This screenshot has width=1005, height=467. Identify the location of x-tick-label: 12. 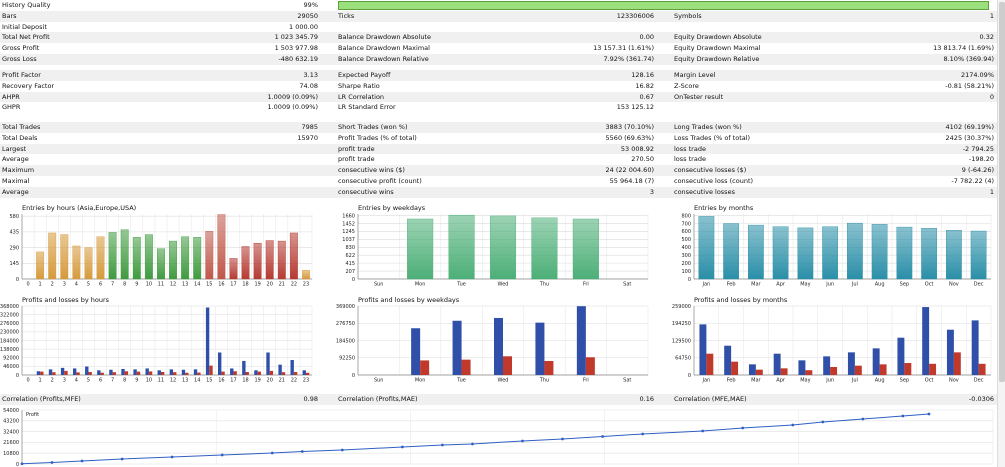
(173, 285).